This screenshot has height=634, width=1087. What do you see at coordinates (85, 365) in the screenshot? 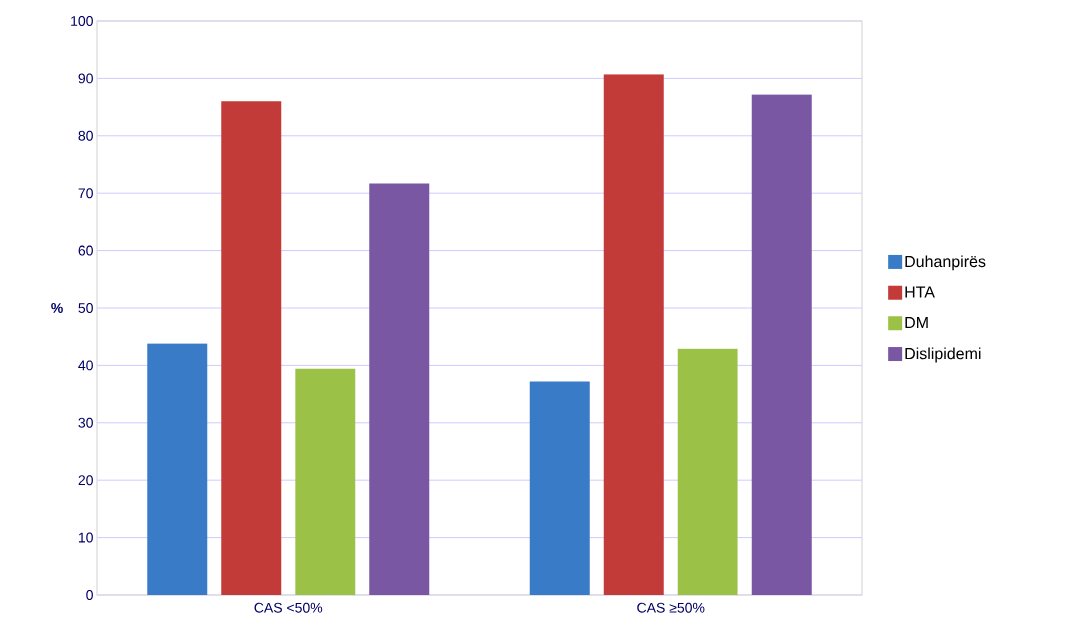
I see `y-tick-label: 40` at bounding box center [85, 365].